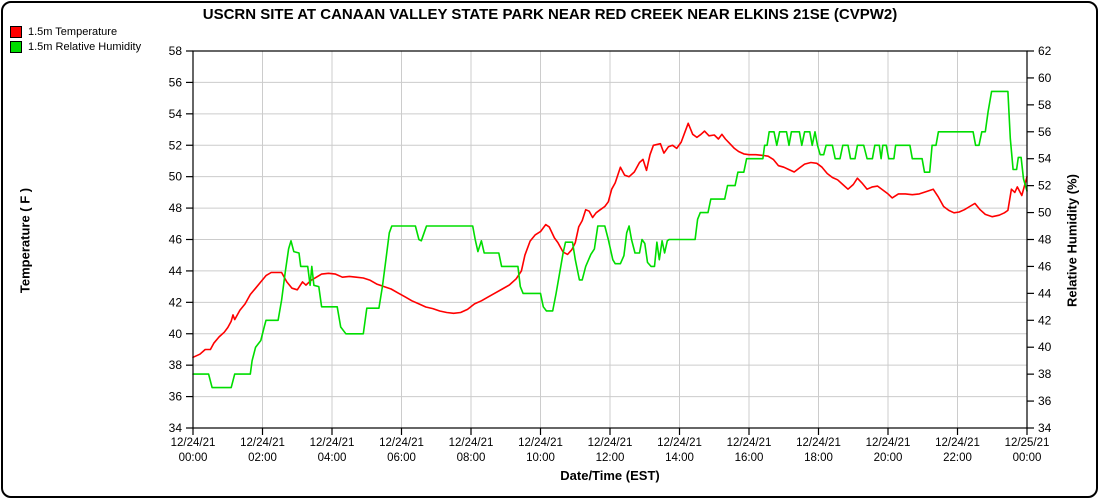  I want to click on y-right-tick-label: 34, so click(1045, 428).